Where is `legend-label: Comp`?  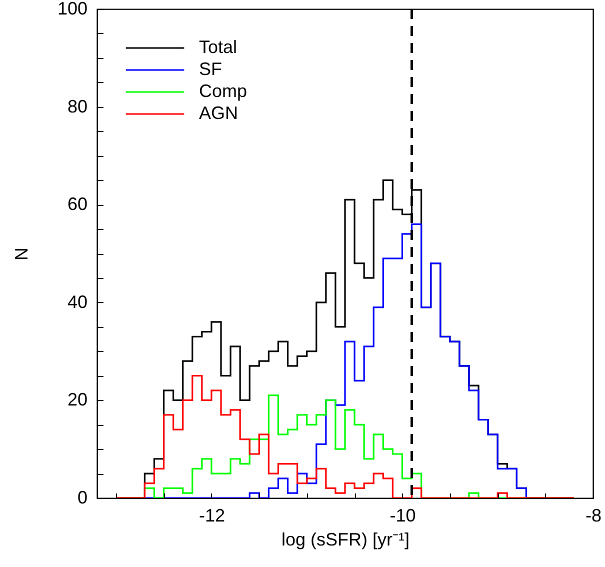 legend-label: Comp is located at coordinates (223, 91).